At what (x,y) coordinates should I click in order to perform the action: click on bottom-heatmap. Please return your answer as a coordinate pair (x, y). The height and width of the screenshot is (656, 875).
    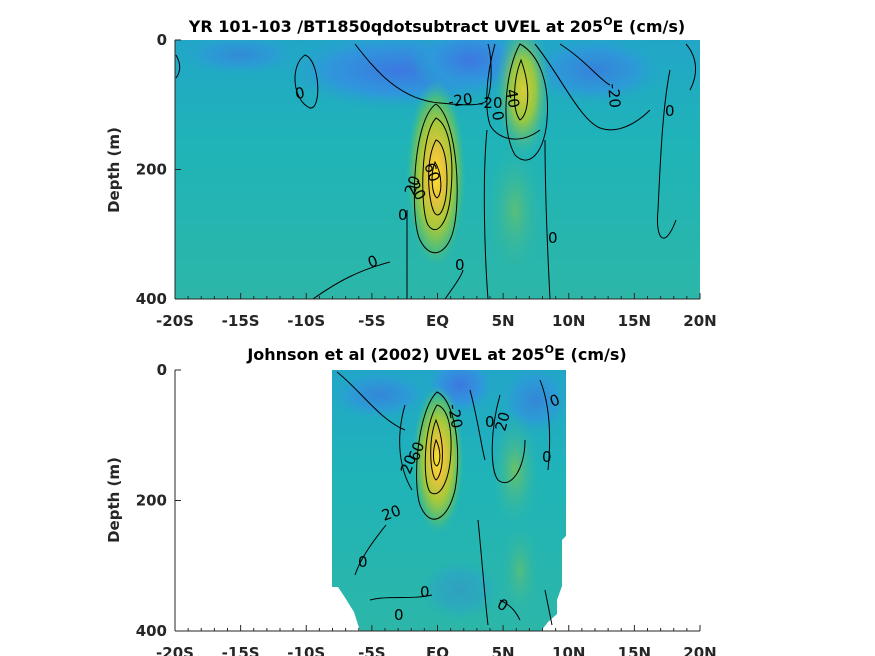
    Looking at the image, I should click on (449, 500).